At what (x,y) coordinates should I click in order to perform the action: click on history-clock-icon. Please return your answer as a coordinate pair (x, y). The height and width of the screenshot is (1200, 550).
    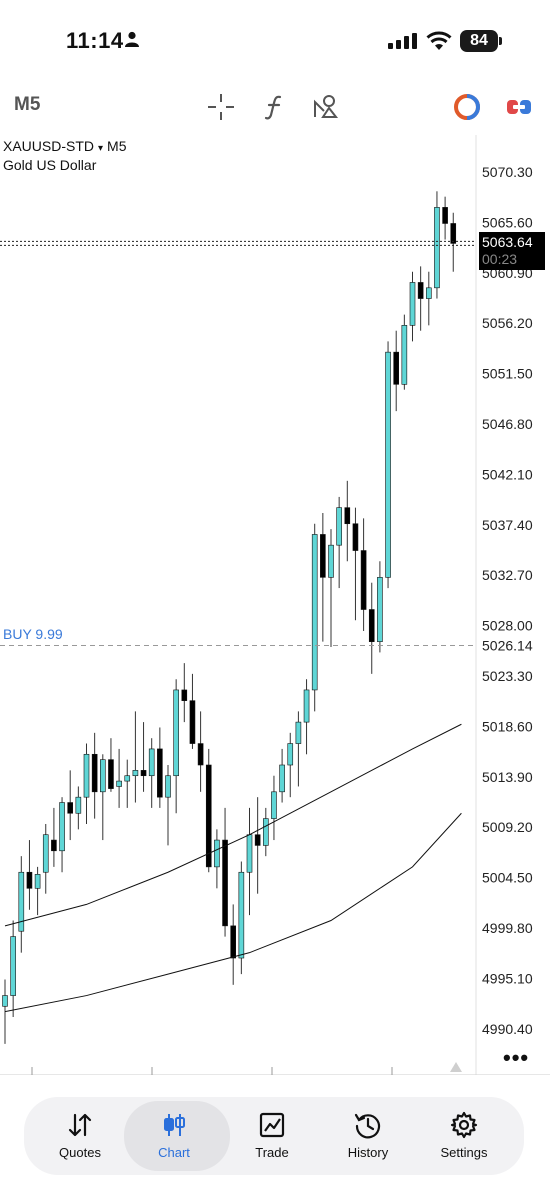
    Looking at the image, I should click on (367, 1126).